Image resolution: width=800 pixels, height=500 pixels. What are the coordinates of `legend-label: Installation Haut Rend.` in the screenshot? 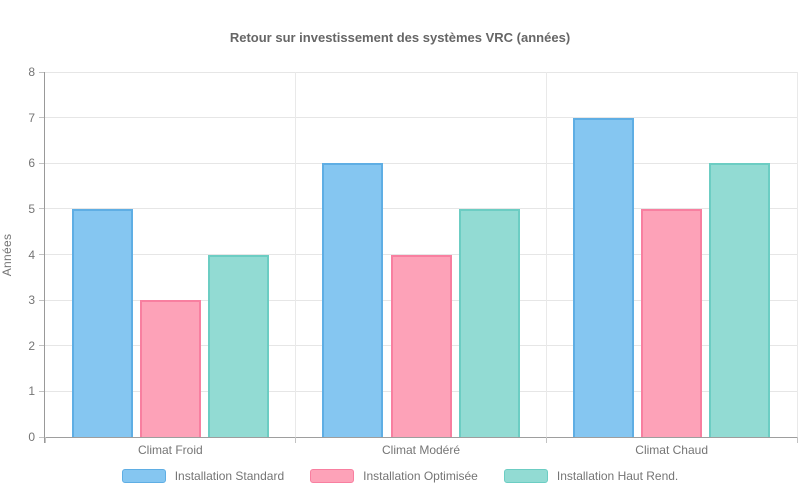 It's located at (617, 476).